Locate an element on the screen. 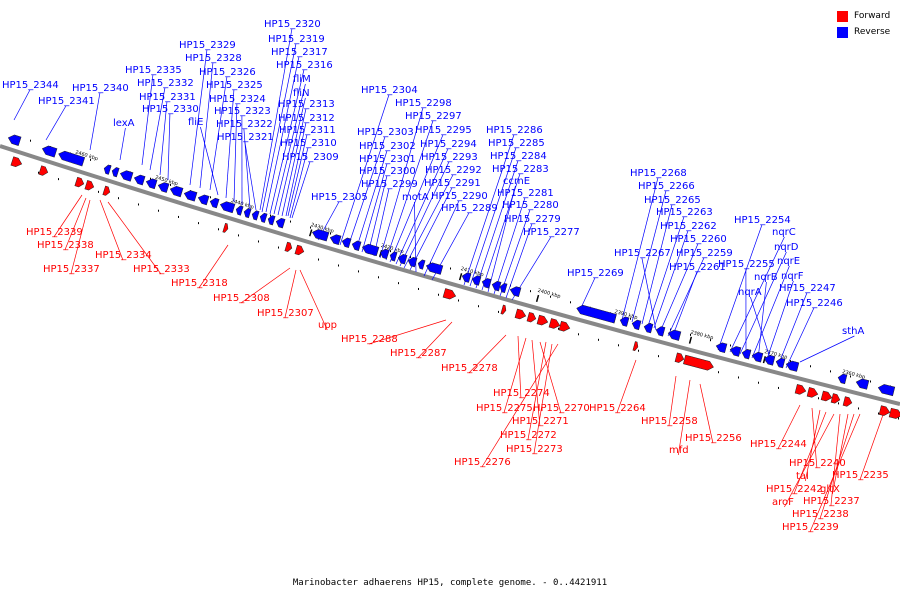  reverse-gene-label: HP15_2297 is located at coordinates (433, 116).